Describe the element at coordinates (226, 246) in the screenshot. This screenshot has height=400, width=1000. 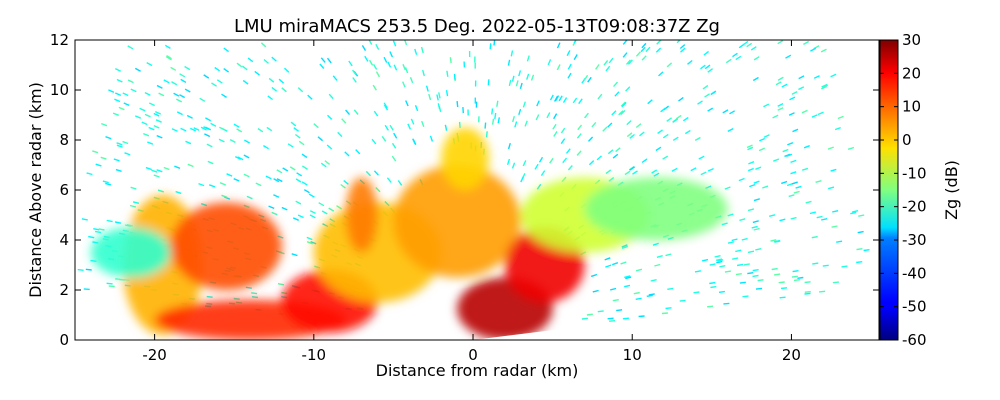
I see `echo-region` at that location.